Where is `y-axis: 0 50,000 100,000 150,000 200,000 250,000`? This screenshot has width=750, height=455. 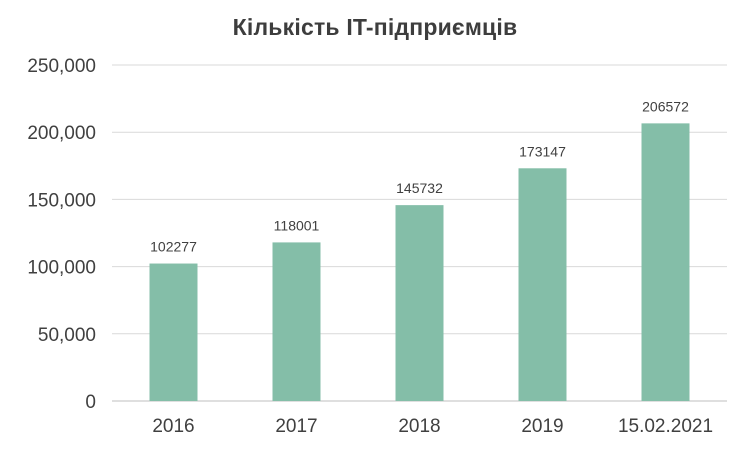
y-axis: 0 50,000 100,000 150,000 200,000 250,000 is located at coordinates (61, 234).